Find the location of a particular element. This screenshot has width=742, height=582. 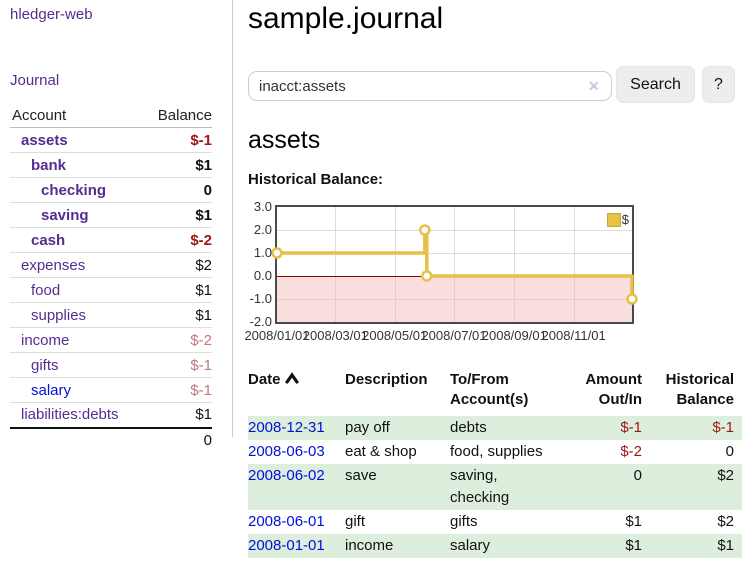

sidebar-account-cell: food is located at coordinates (77, 290).